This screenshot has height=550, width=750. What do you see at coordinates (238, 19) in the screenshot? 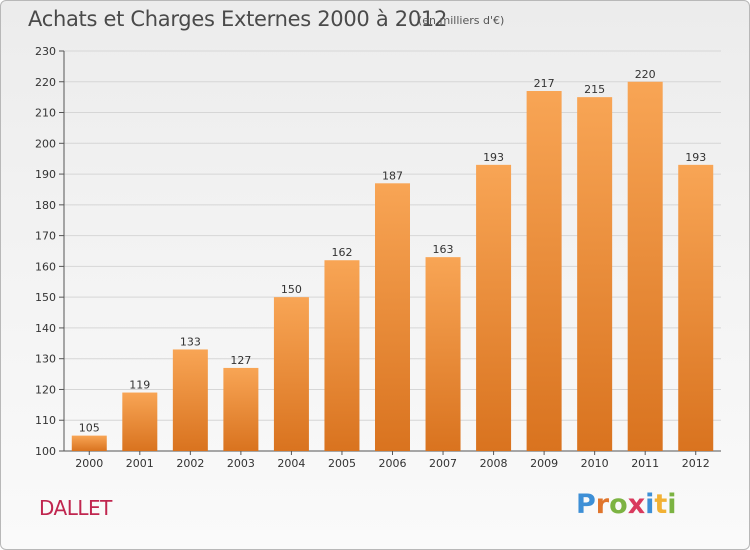
I see `chart-title: Achats et Charges Externes 2000 à 2012` at bounding box center [238, 19].